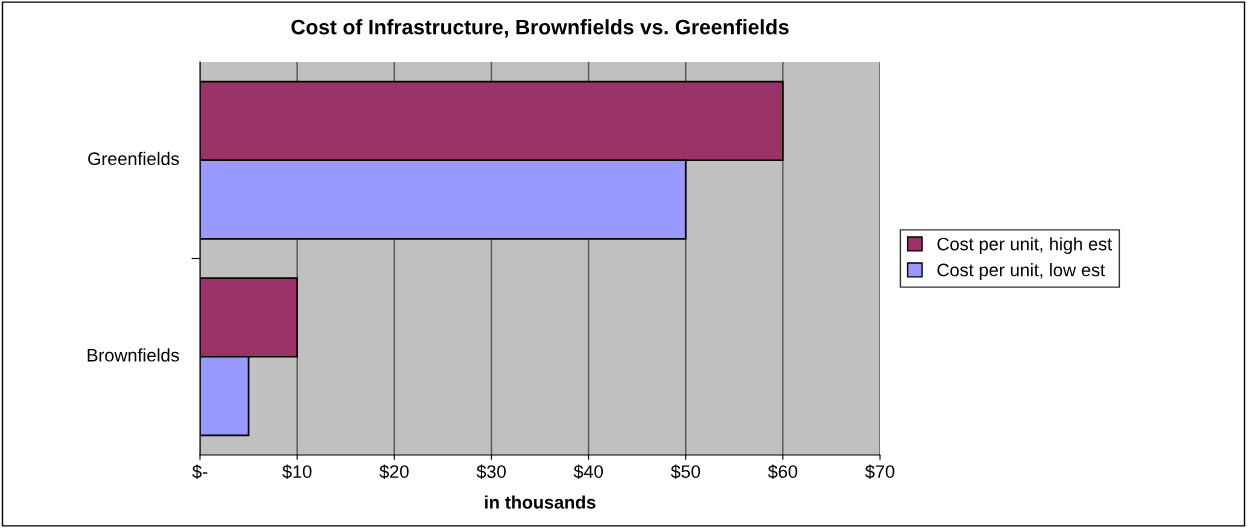 This screenshot has width=1247, height=528. Describe the element at coordinates (394, 472) in the screenshot. I see `x-tick-label: $20` at that location.